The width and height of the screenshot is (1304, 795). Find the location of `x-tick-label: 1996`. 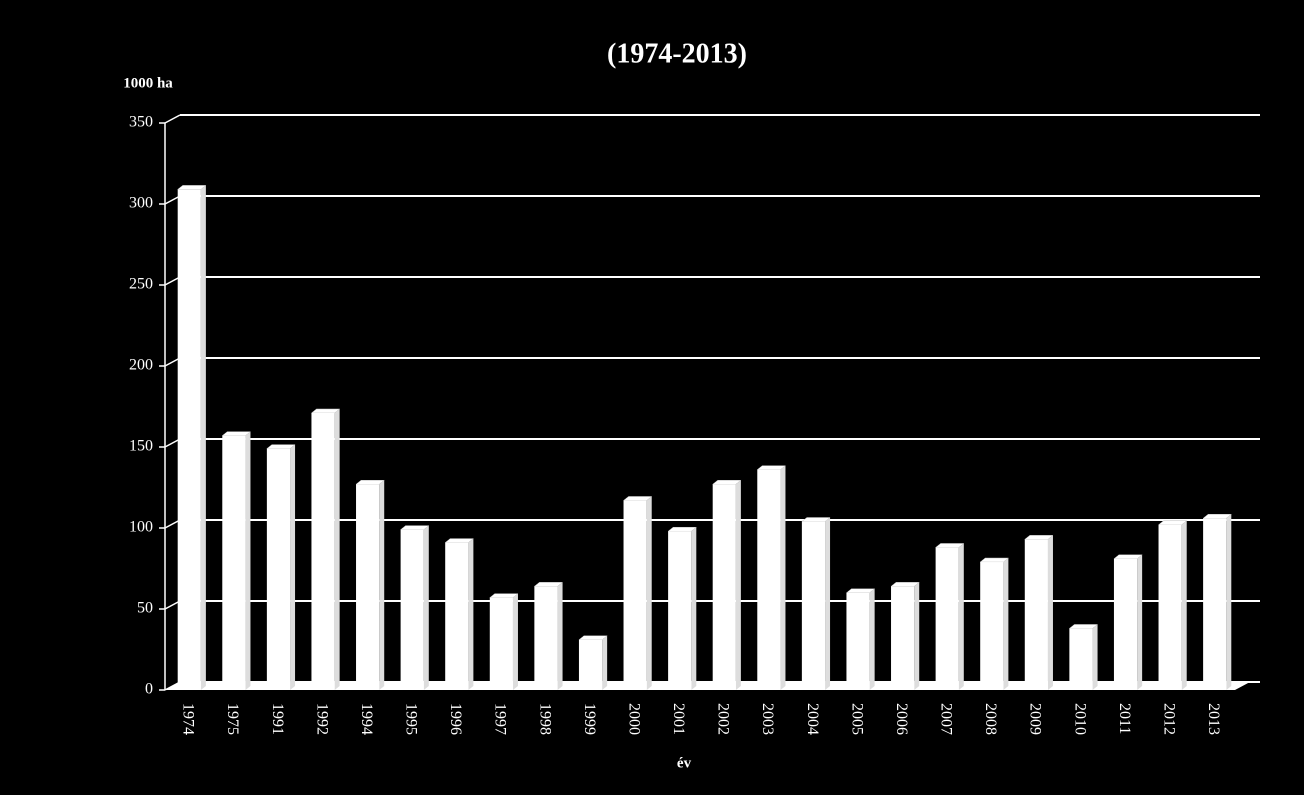

x-tick-label: 1996 is located at coordinates (455, 719).